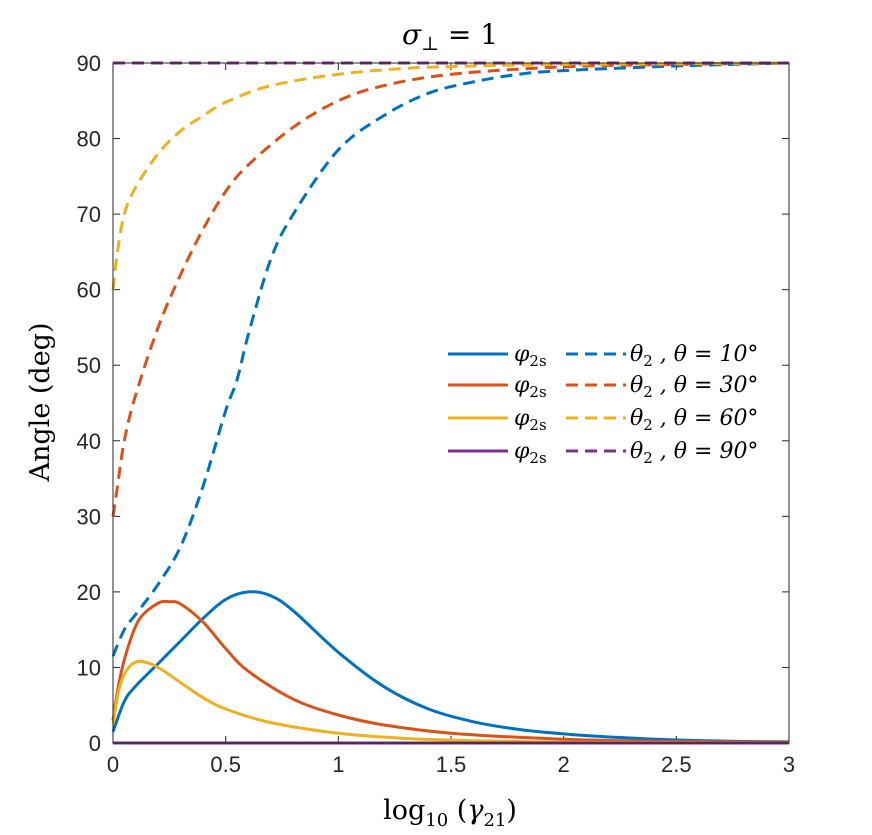 The height and width of the screenshot is (835, 872). I want to click on y-tick-label: 20, so click(89, 592).